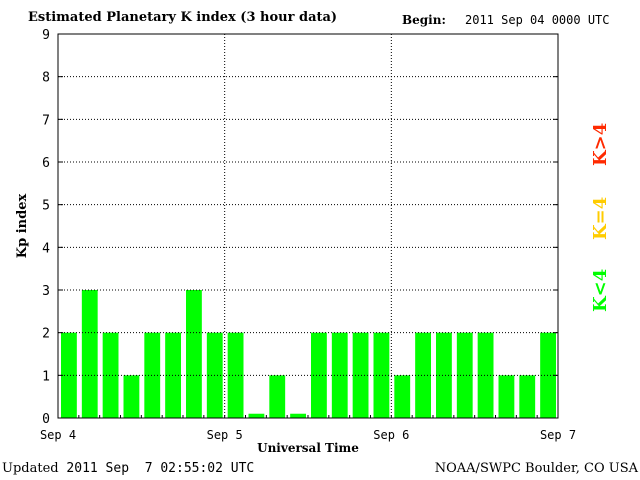 The image size is (640, 480). What do you see at coordinates (46, 419) in the screenshot?
I see `y-tick-label: 0` at bounding box center [46, 419].